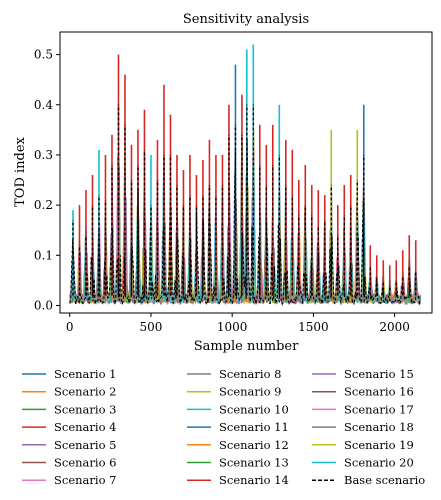 Image resolution: width=441 pixels, height=500 pixels. I want to click on legend-label: Scenario 10, so click(254, 409).